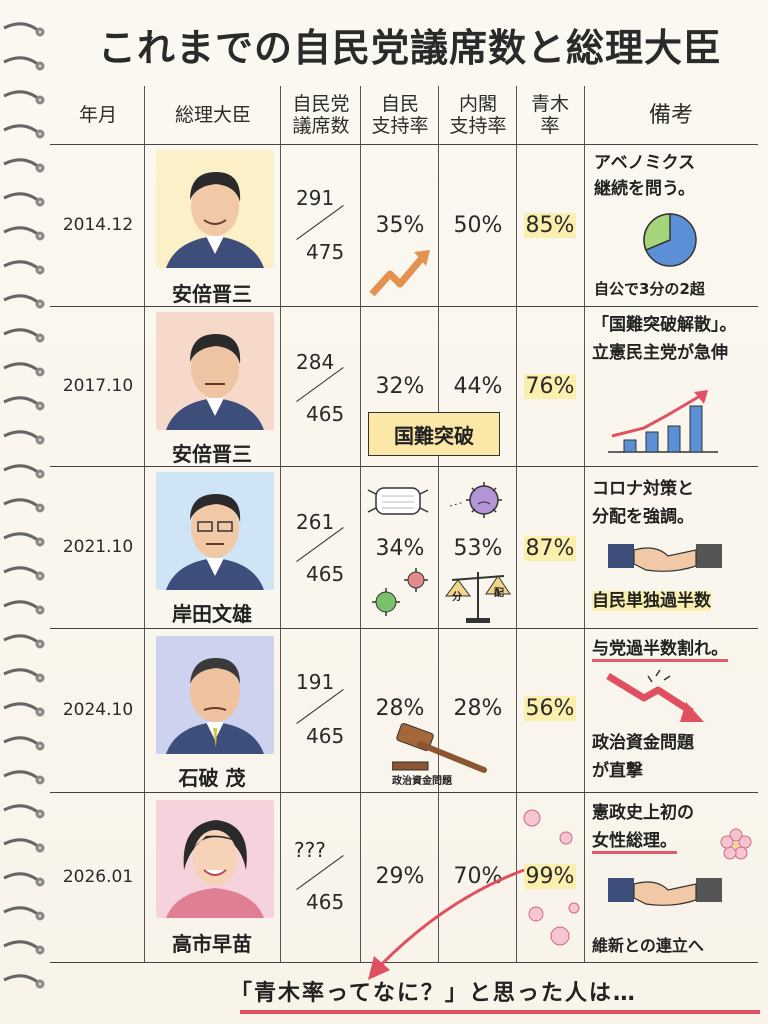  I want to click on row1-aoki-rate: 85%, so click(550, 225).